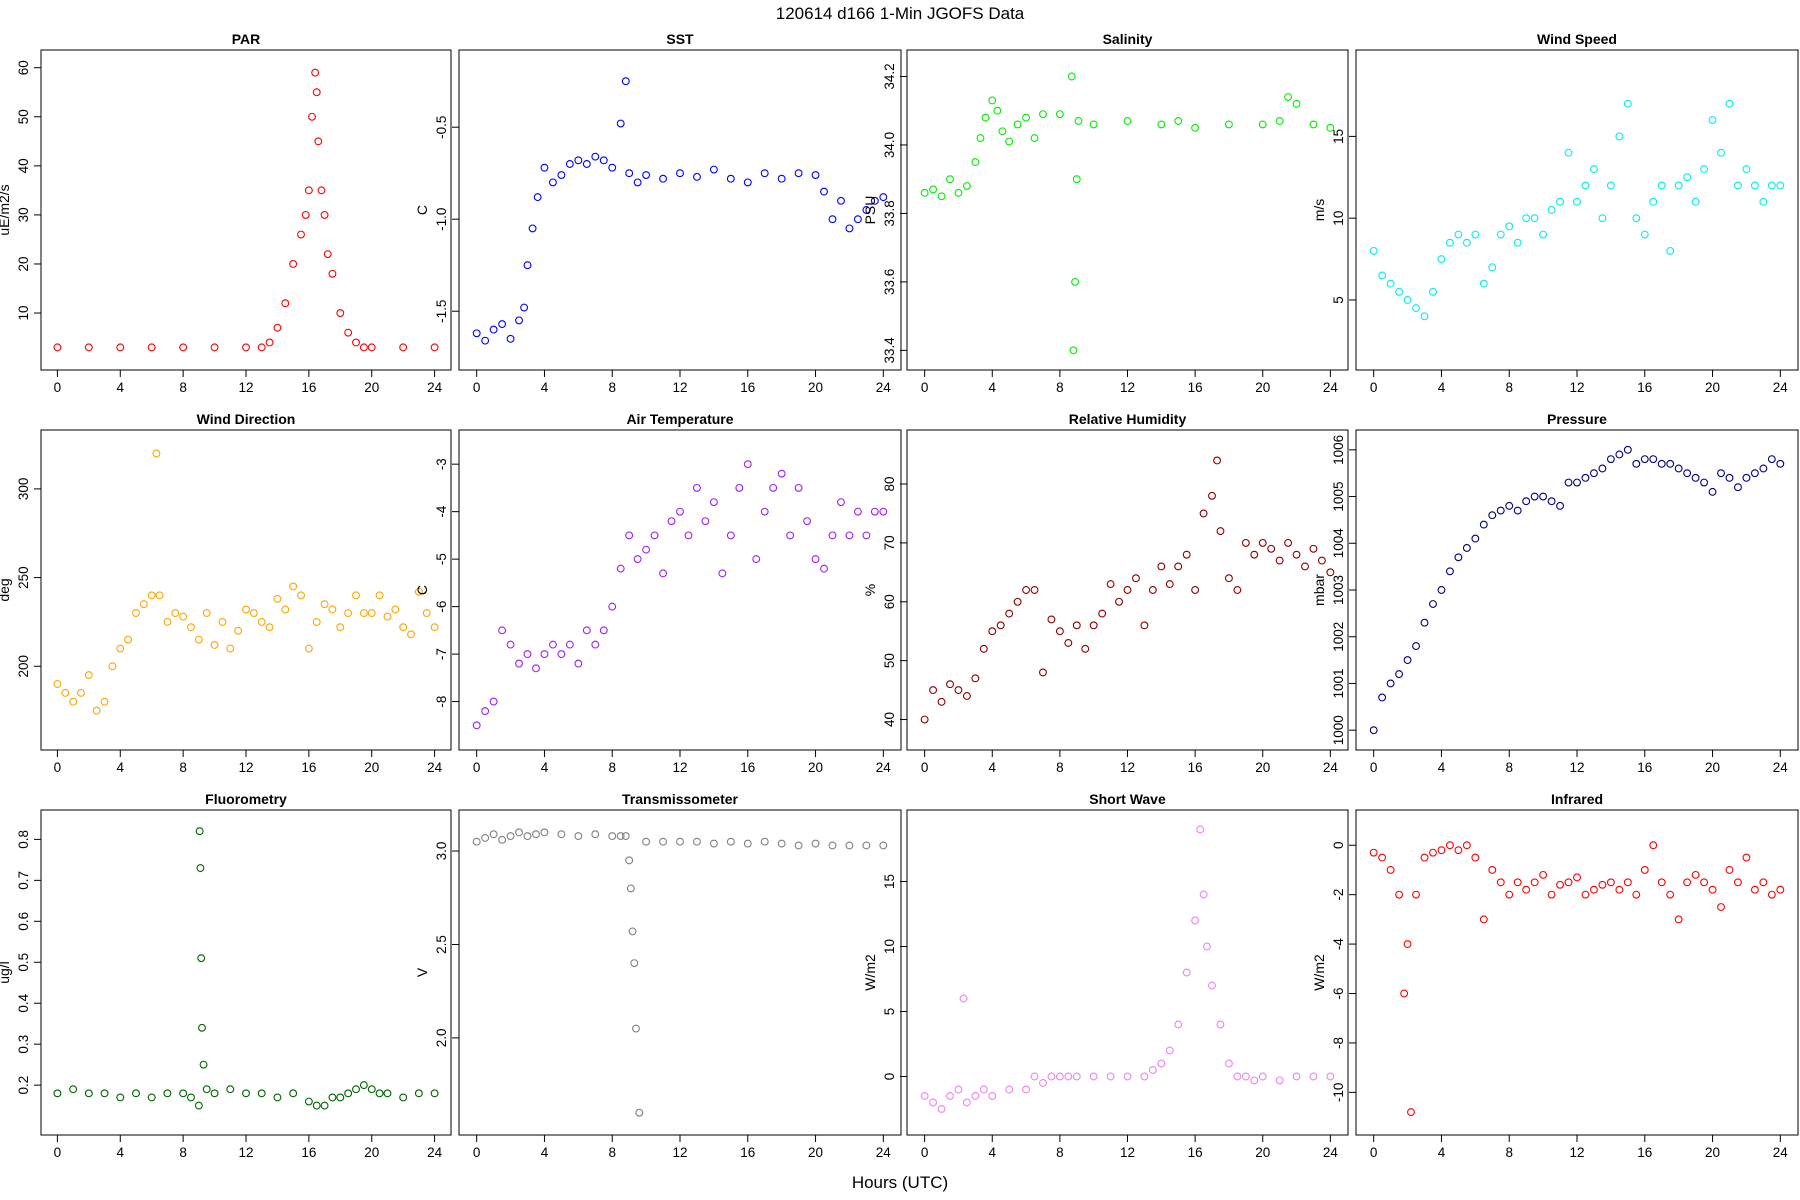 Image resolution: width=1800 pixels, height=1200 pixels. I want to click on x-tick-label: 0, so click(477, 1152).